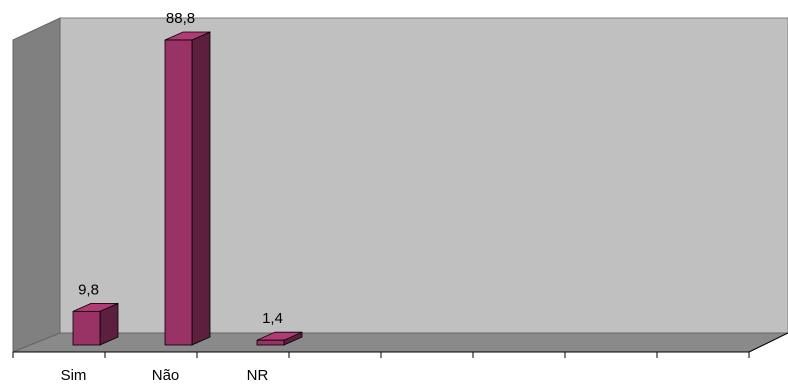 Image resolution: width=788 pixels, height=385 pixels. What do you see at coordinates (272, 318) in the screenshot?
I see `data-label: 1,4` at bounding box center [272, 318].